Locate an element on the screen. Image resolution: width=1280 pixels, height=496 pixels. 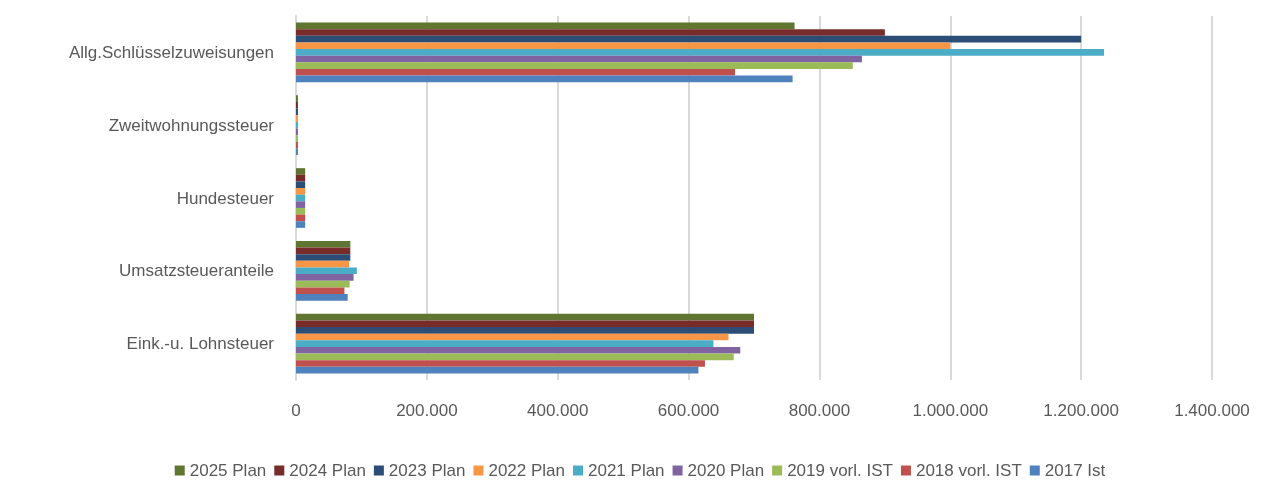
legend-label: 2021 Plan is located at coordinates (626, 470).